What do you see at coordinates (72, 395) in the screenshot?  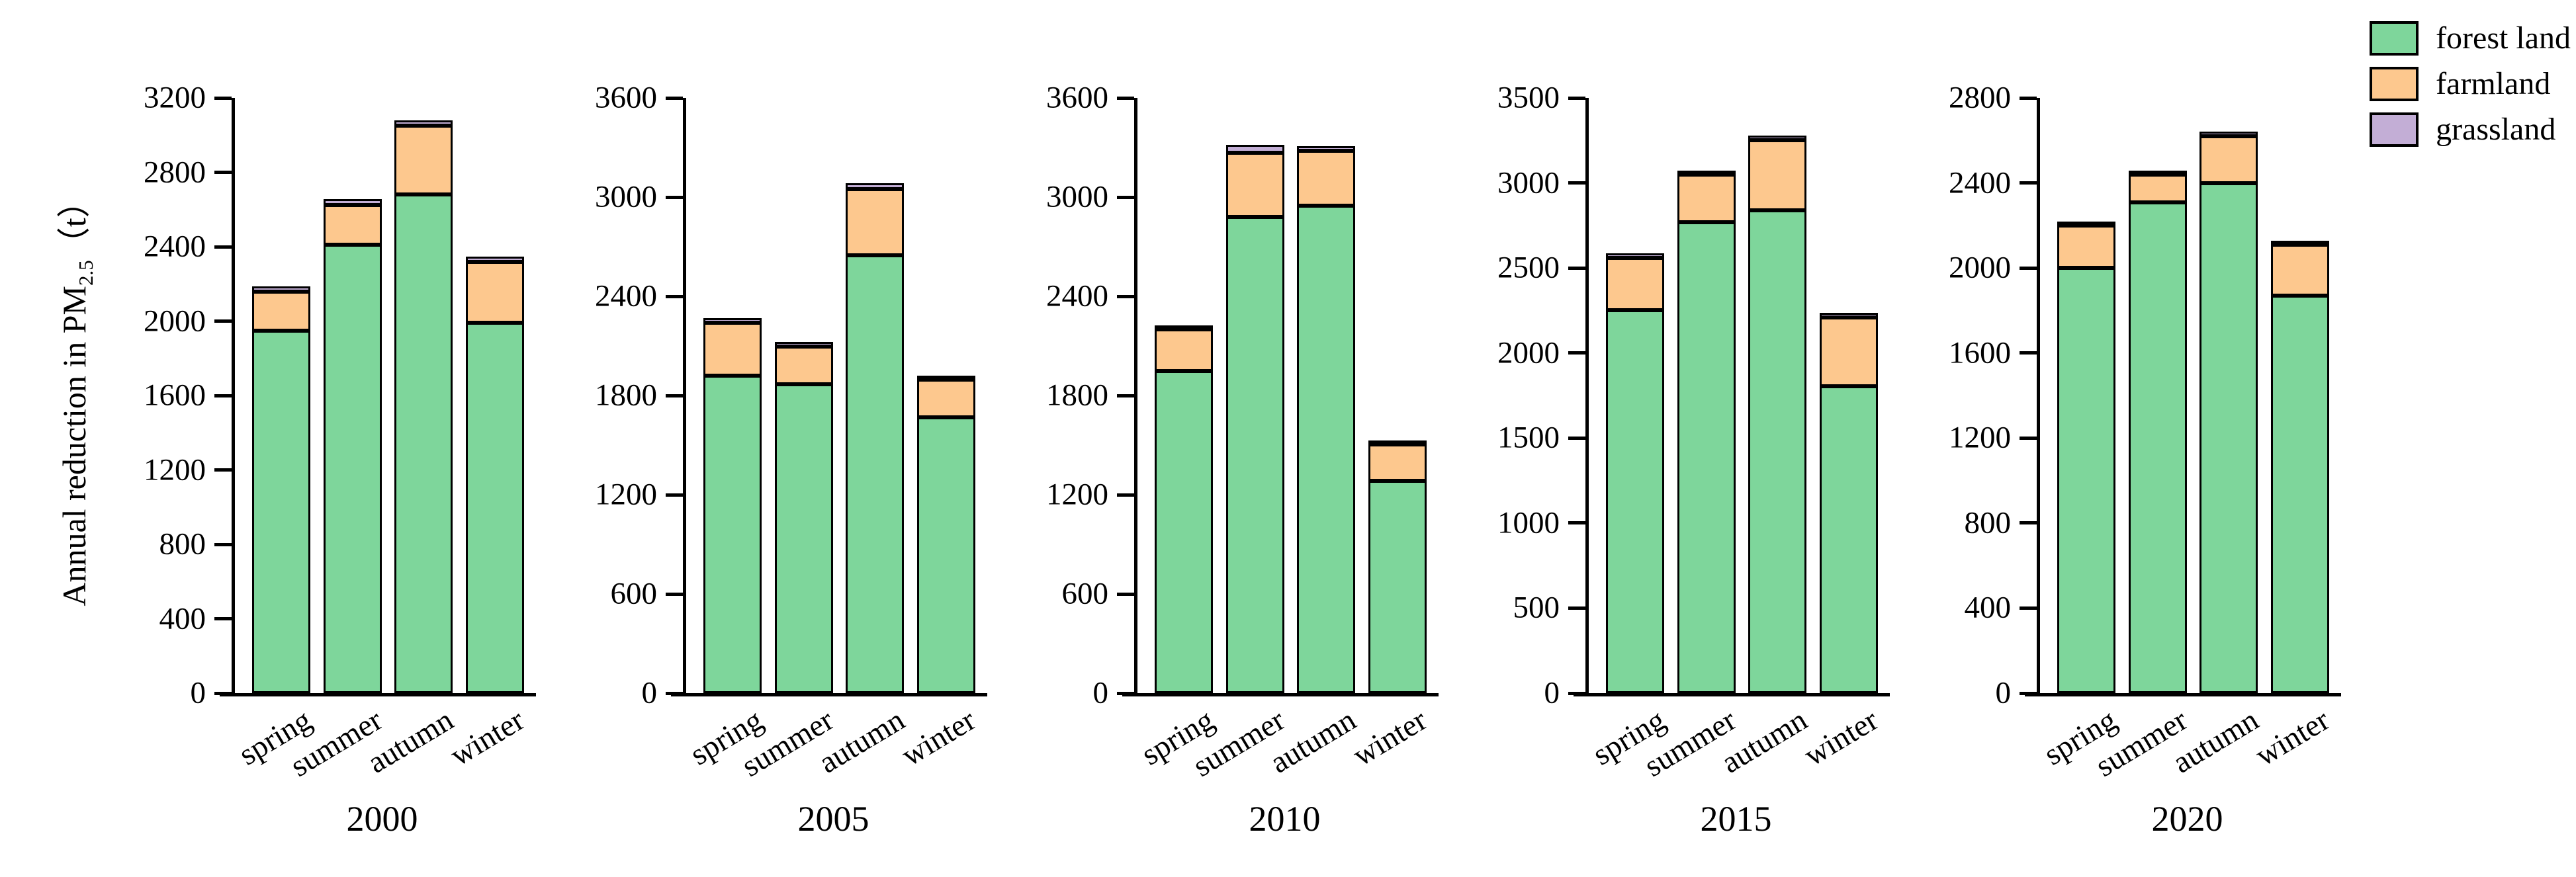 I see `y-axis-title: Annual reduction in PM2.5（t）` at bounding box center [72, 395].